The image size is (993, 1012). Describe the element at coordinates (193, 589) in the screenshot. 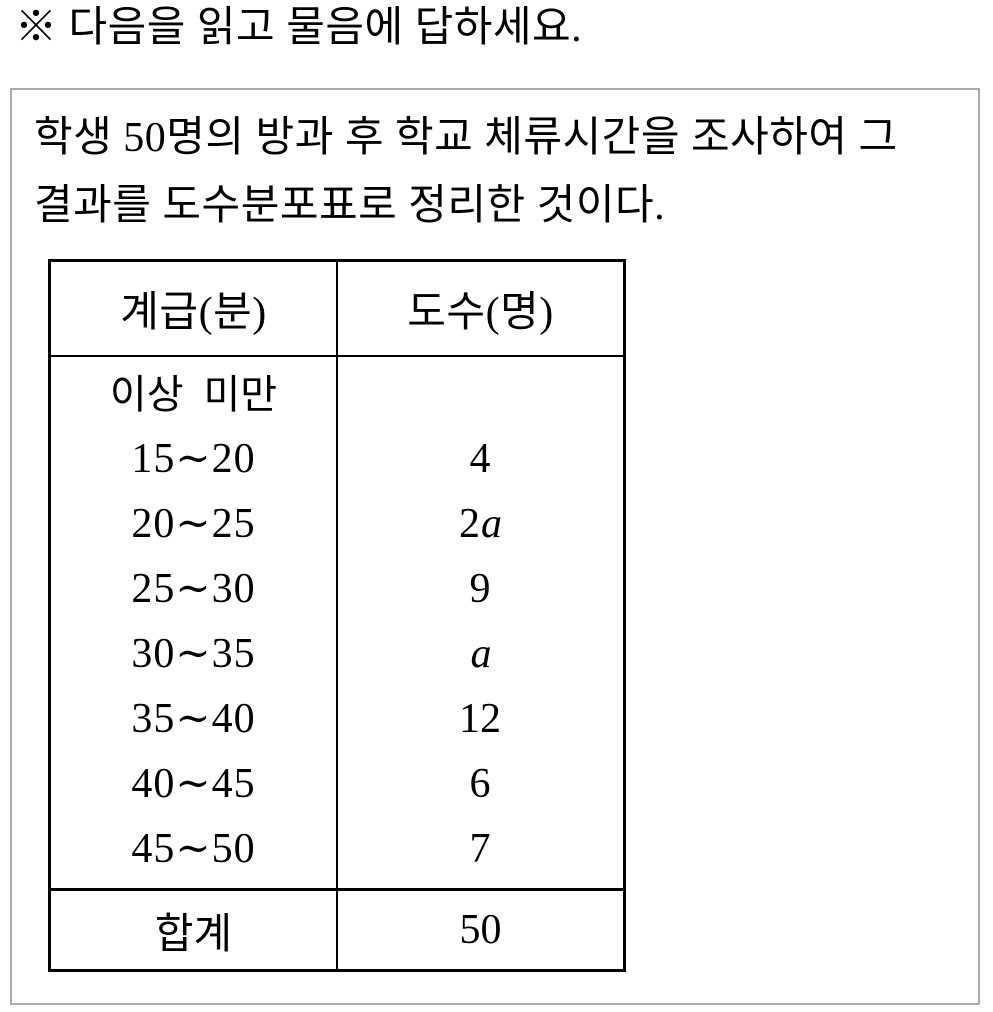

I see `class-range: 25∼30` at that location.